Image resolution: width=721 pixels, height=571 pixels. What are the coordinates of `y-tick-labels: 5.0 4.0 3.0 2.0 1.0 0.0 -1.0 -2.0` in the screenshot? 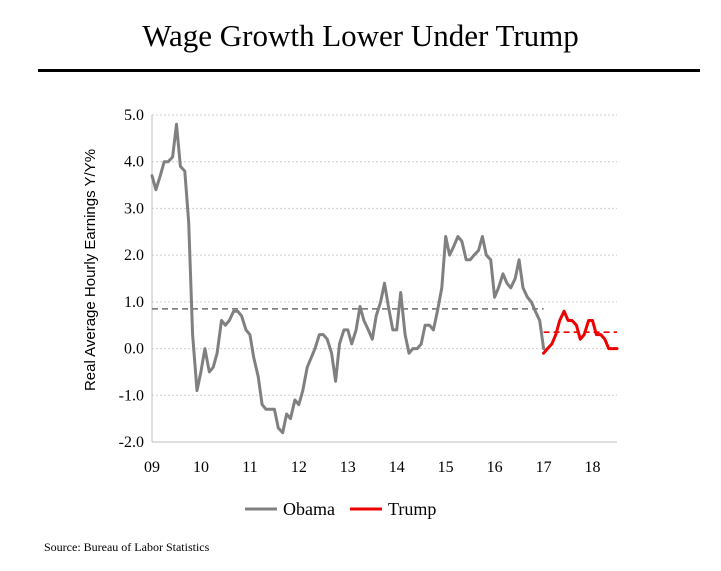 It's located at (131, 279).